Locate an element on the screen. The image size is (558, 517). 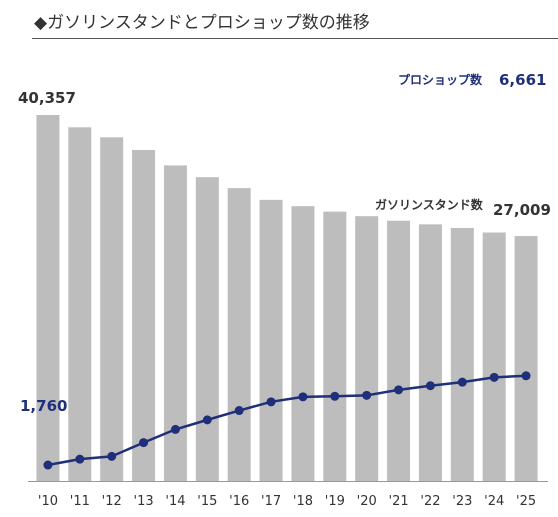
x-tick-label: '19 is located at coordinates (335, 501).